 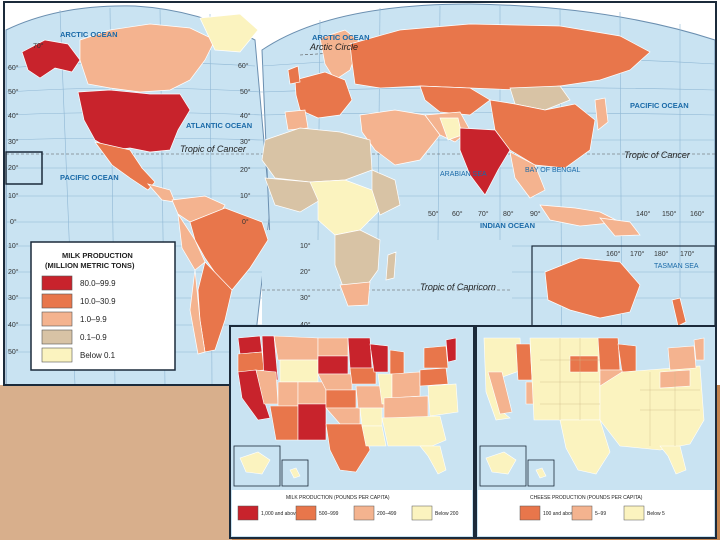 What do you see at coordinates (93, 337) in the screenshot?
I see `legend-label: 0.1–0.9` at bounding box center [93, 337].